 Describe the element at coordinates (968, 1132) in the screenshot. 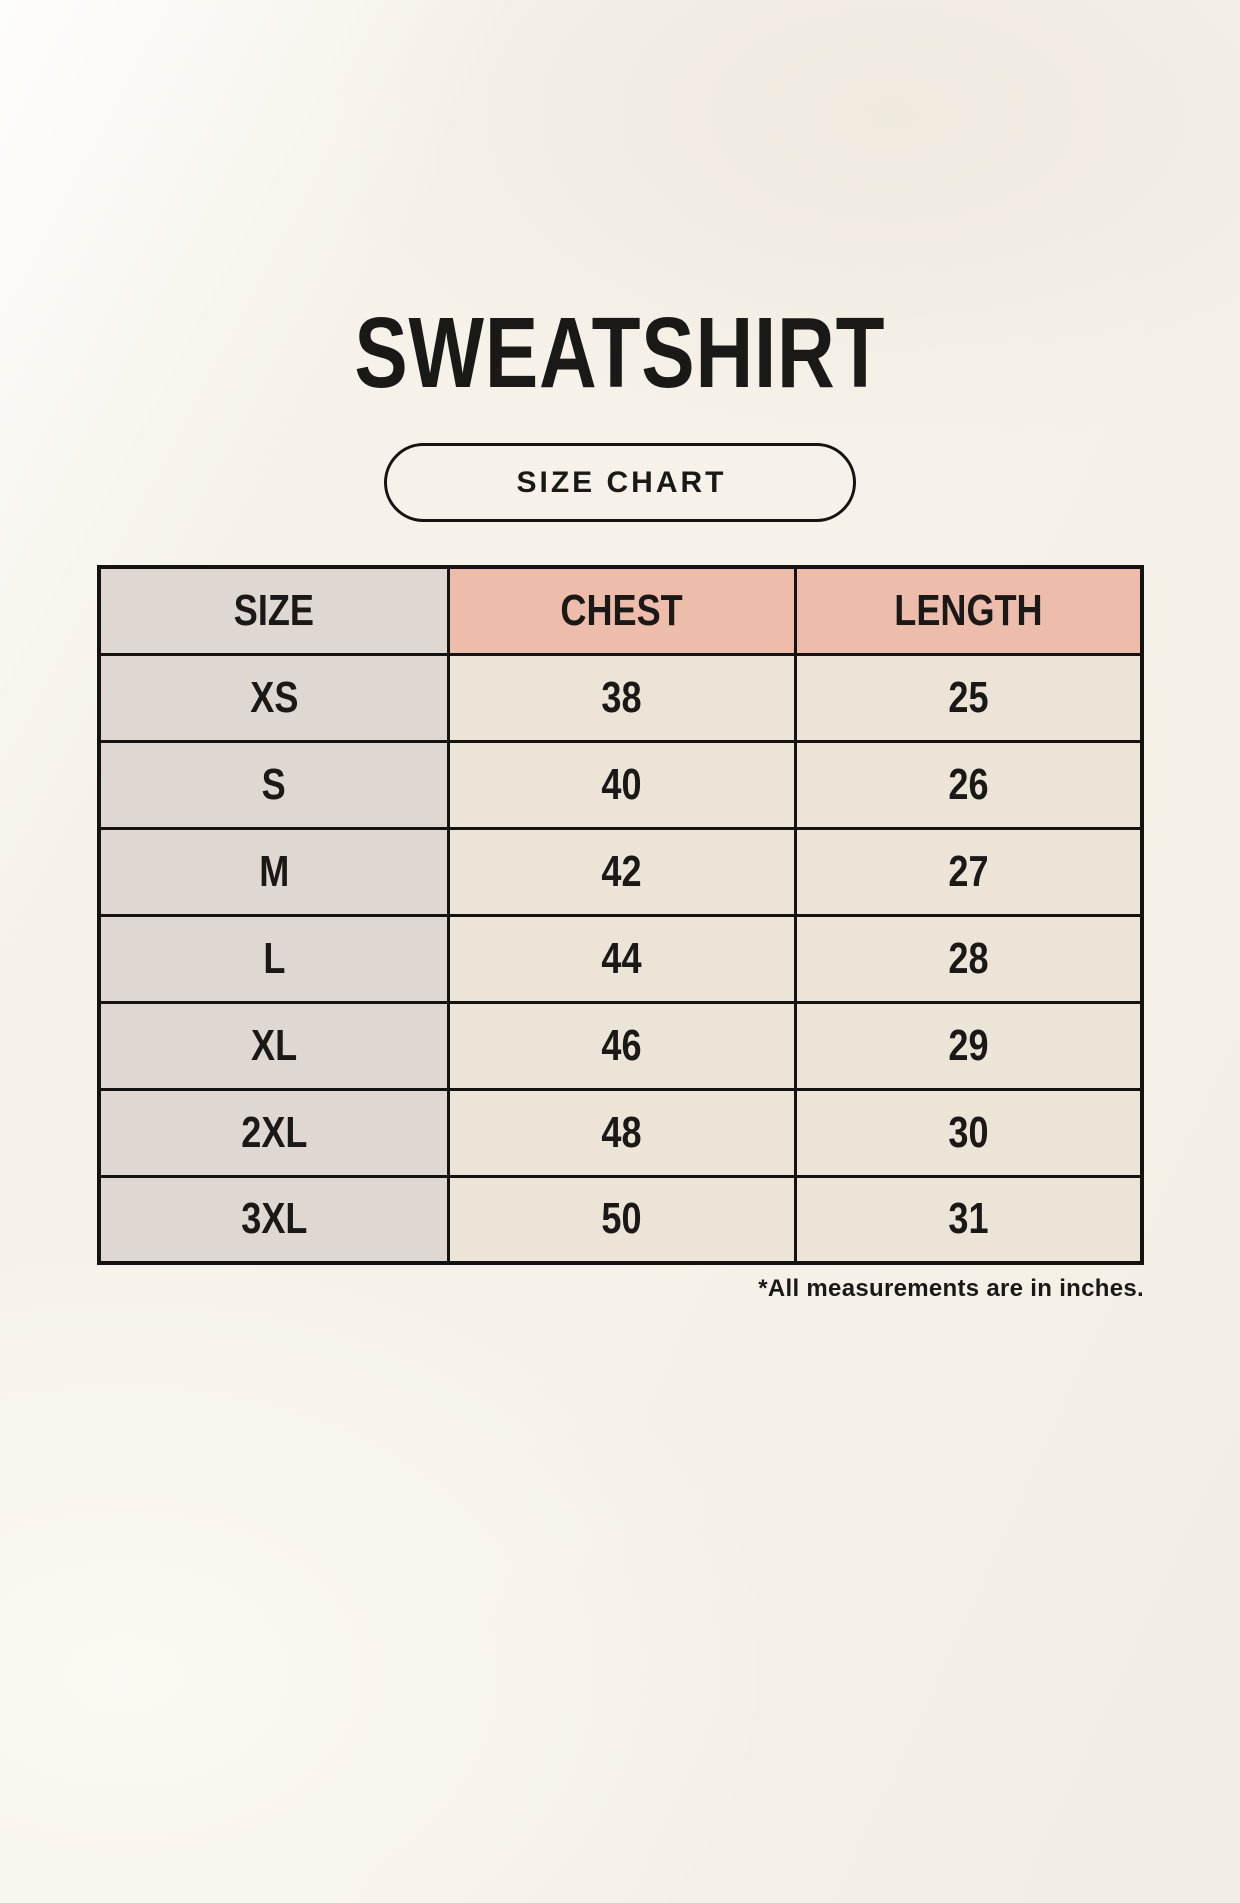

I see `length-value-cell: 30` at that location.